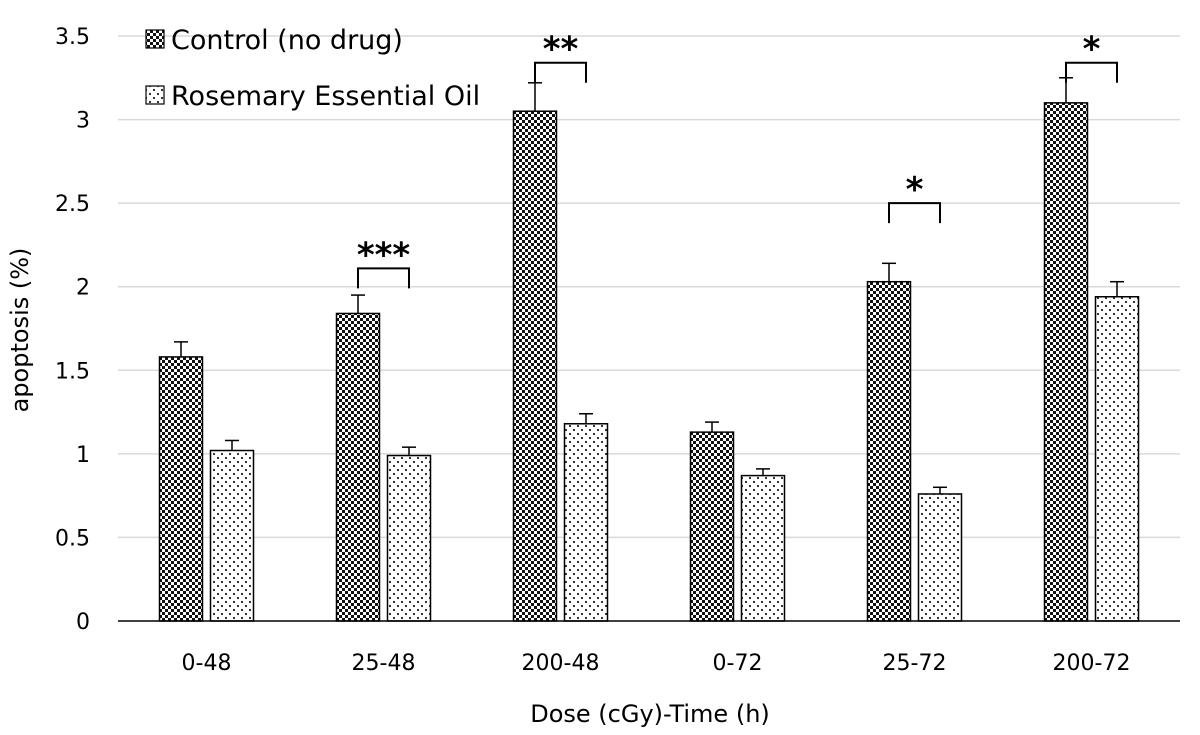  I want to click on y-axis-title: apoptosis (%), so click(20, 330).